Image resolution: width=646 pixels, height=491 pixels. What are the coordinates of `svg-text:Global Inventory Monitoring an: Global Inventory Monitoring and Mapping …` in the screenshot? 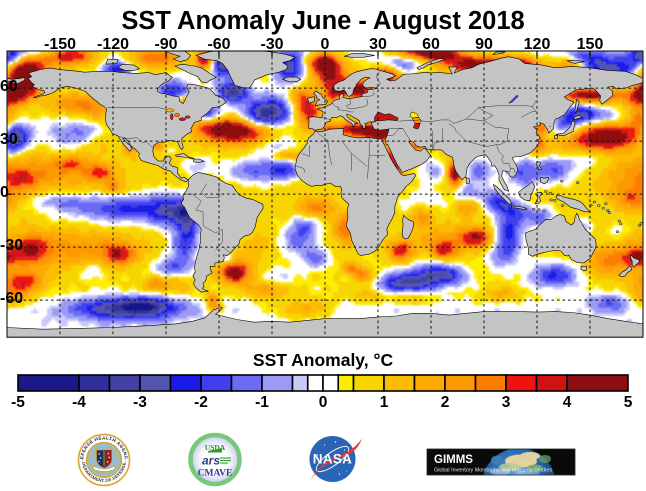 It's located at (493, 471).